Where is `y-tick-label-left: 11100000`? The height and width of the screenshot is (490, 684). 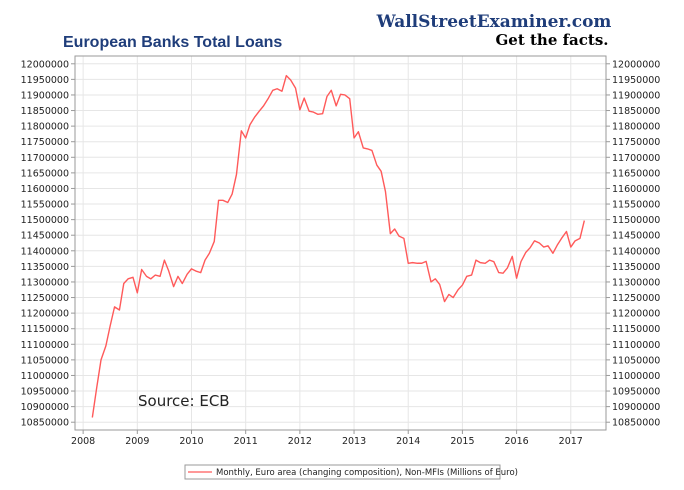 y-tick-label-left: 11100000 is located at coordinates (45, 345).